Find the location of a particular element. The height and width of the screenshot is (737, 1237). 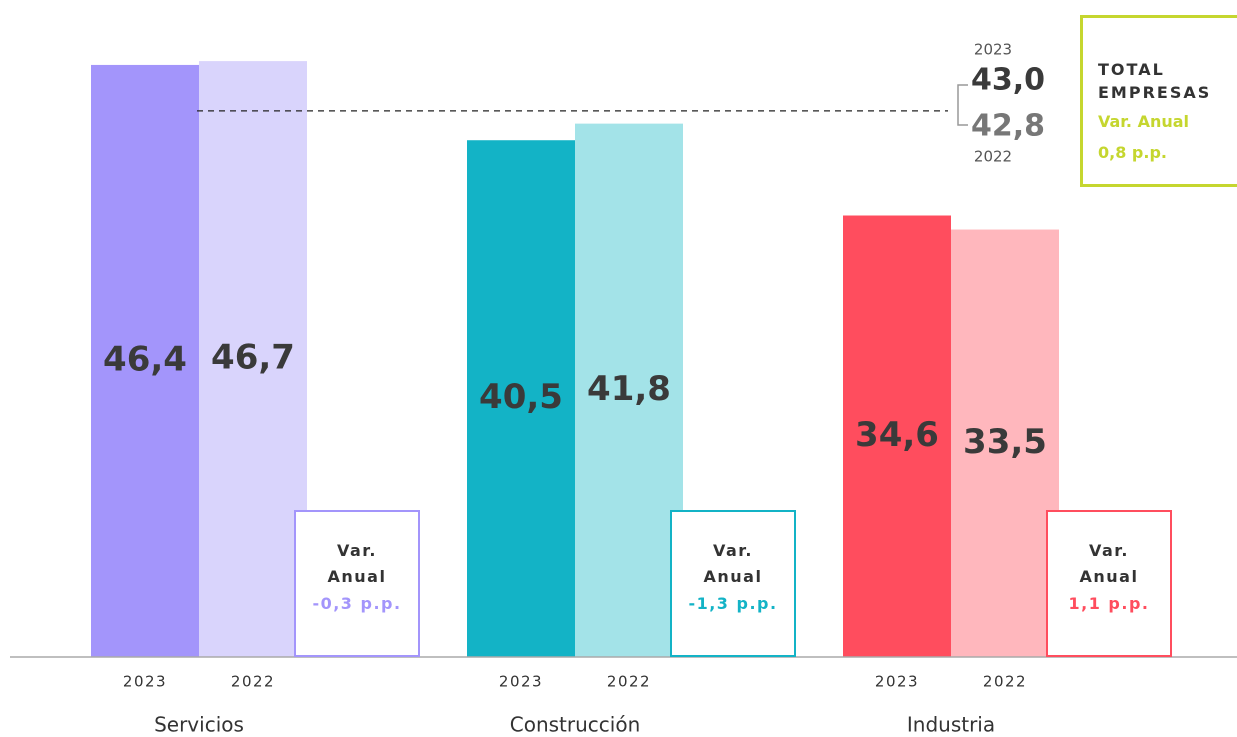

var-box: Var. Anual -0,3 p.p. is located at coordinates (357, 583).